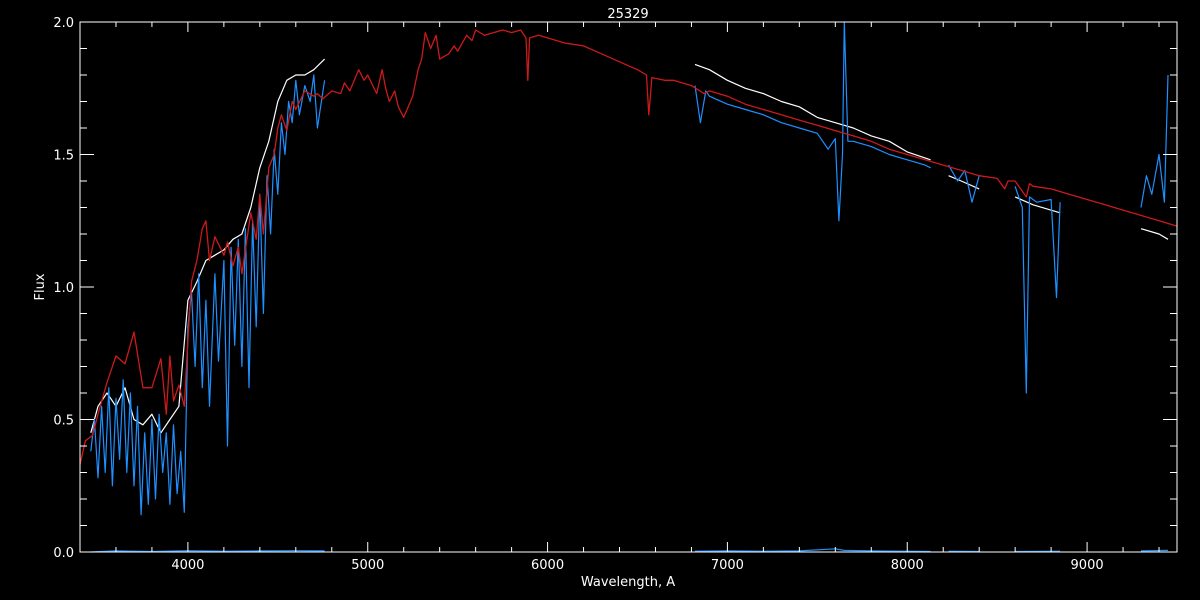  What do you see at coordinates (40, 286) in the screenshot?
I see `y-axis-label: Flux` at bounding box center [40, 286].